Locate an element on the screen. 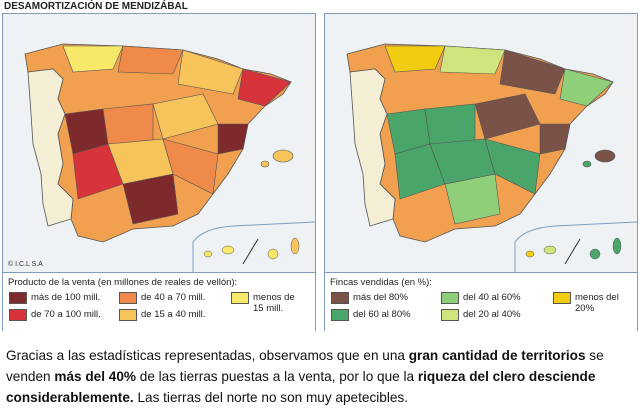  text-segment: más del 40% is located at coordinates (95, 376).